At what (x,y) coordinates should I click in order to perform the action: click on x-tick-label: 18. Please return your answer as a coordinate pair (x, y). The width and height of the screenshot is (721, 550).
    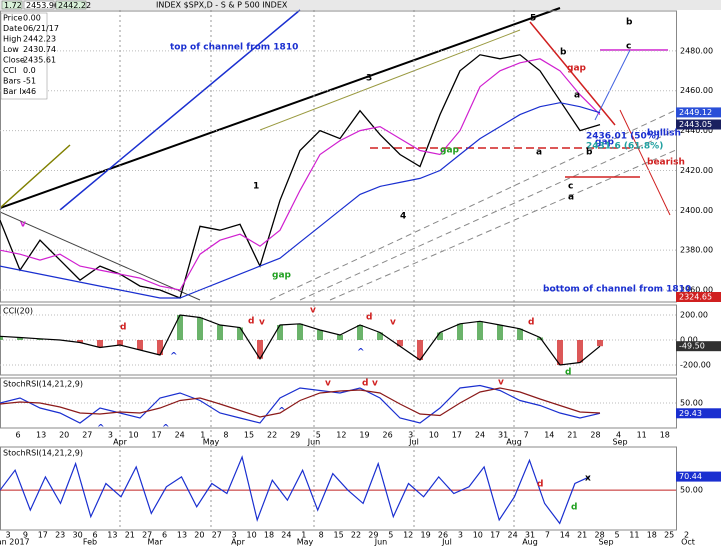
    Looking at the image, I should click on (665, 435).